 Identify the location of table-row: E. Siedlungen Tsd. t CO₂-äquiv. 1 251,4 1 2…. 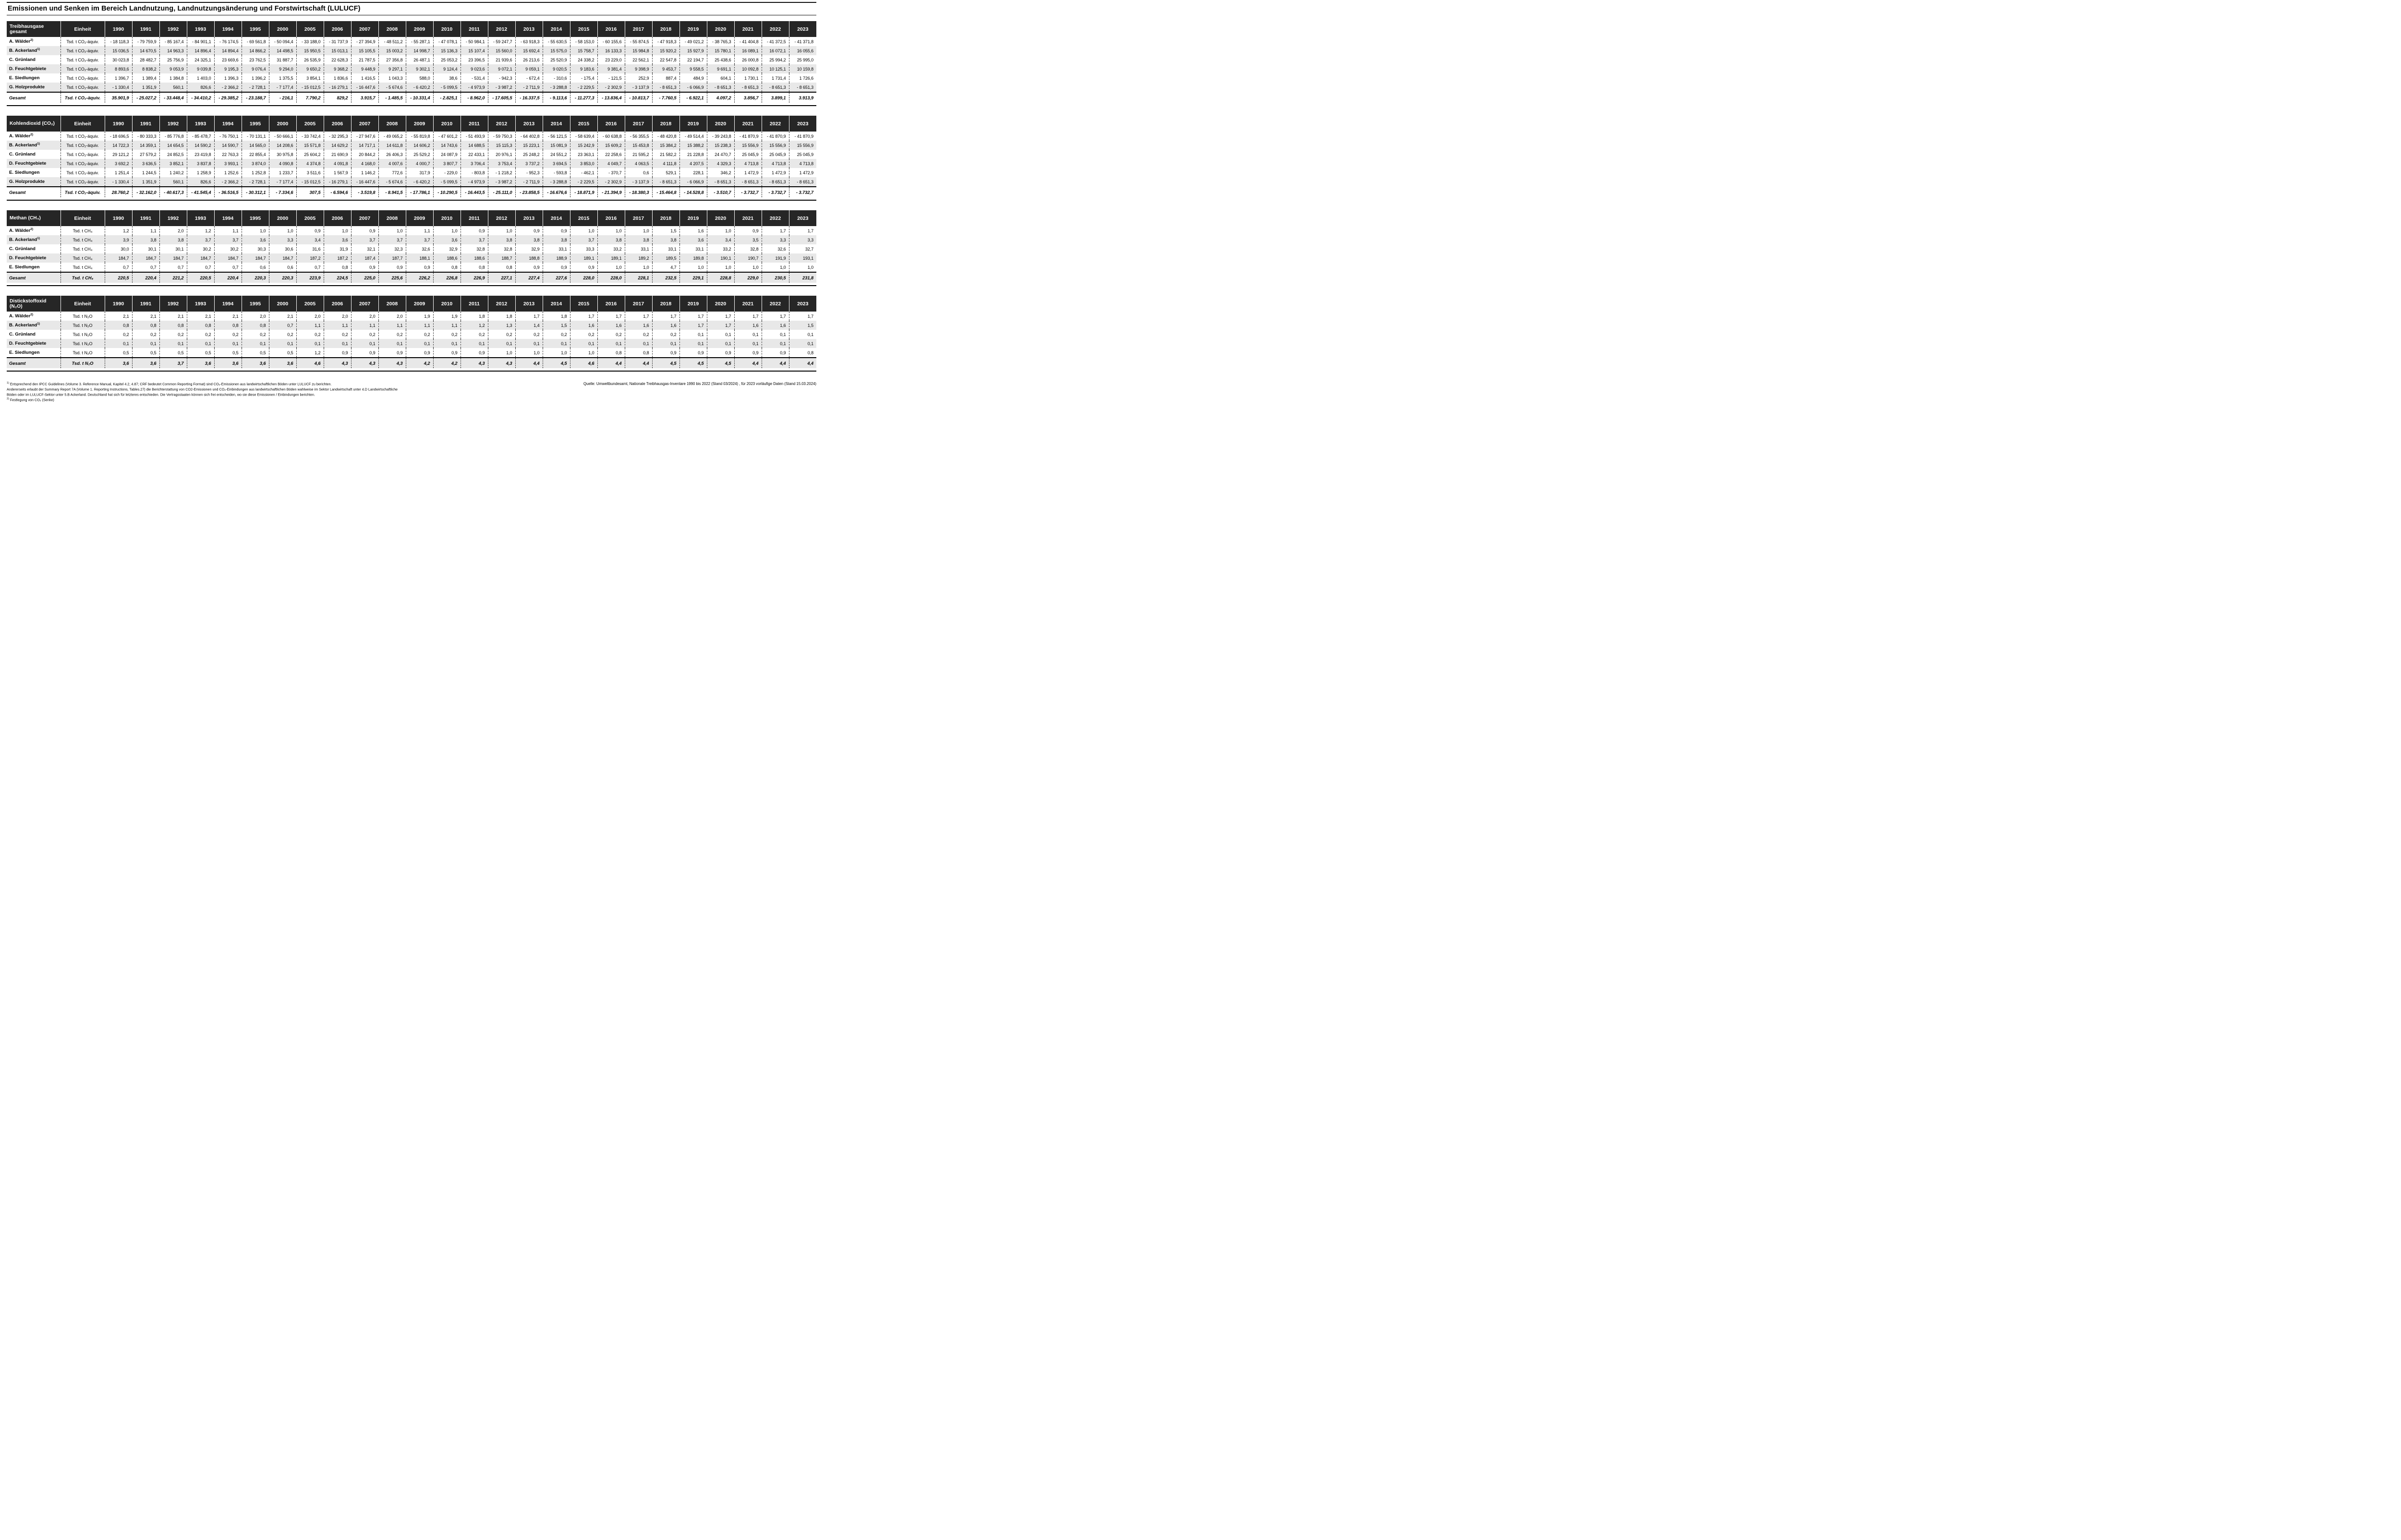
(411, 172).